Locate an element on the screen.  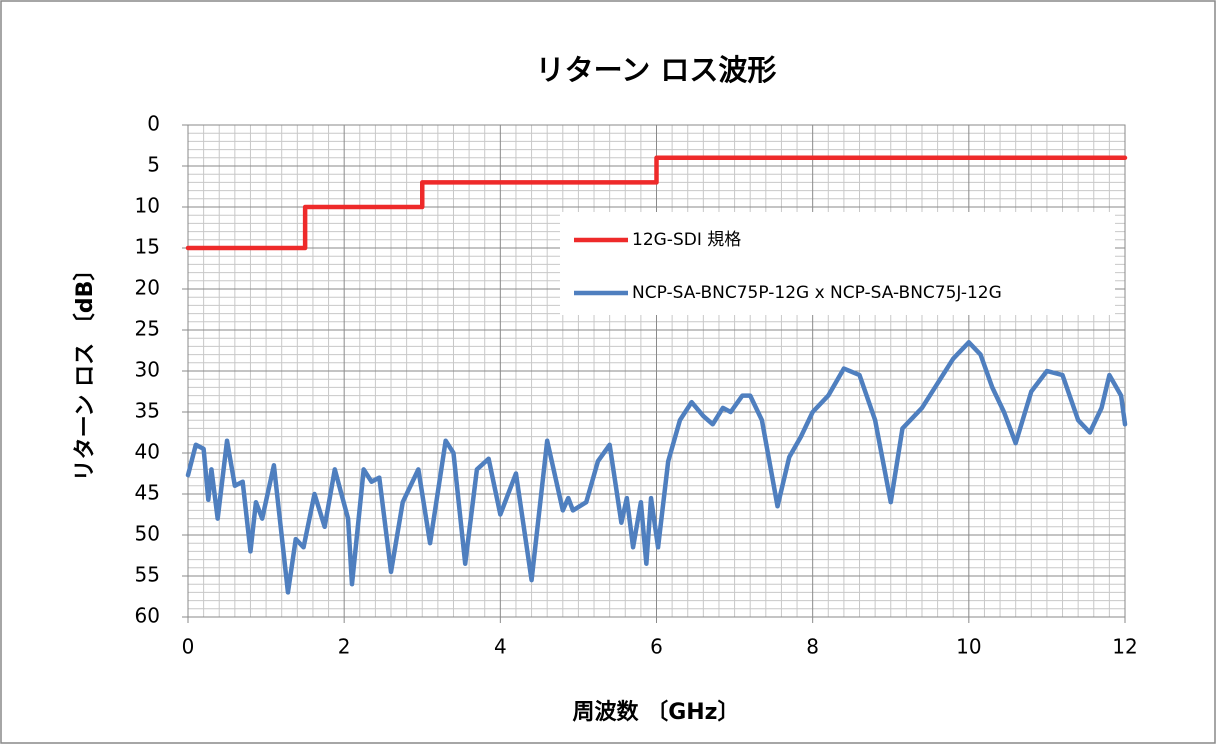
x-tick-label: 2 is located at coordinates (344, 647).